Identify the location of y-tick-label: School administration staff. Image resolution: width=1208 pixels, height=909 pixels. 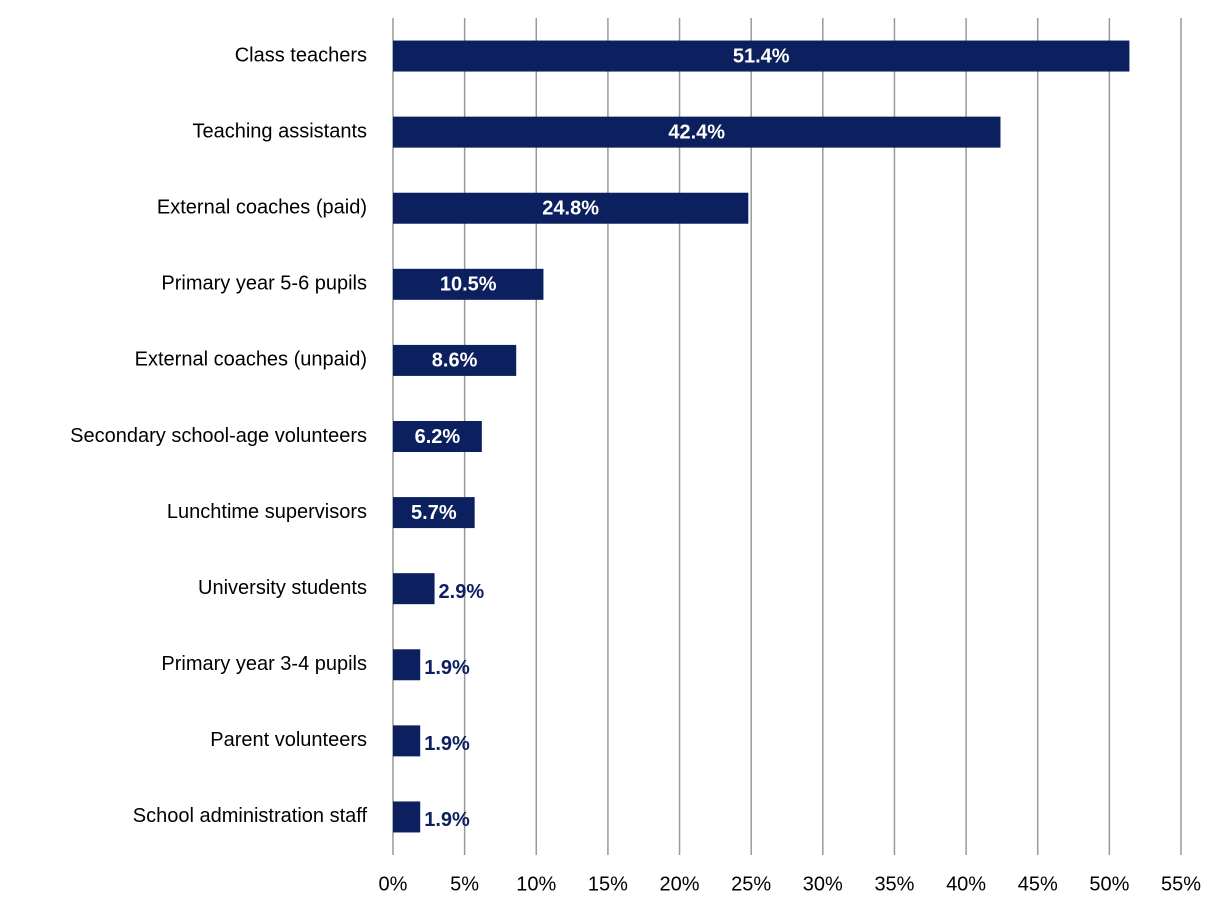
(250, 816).